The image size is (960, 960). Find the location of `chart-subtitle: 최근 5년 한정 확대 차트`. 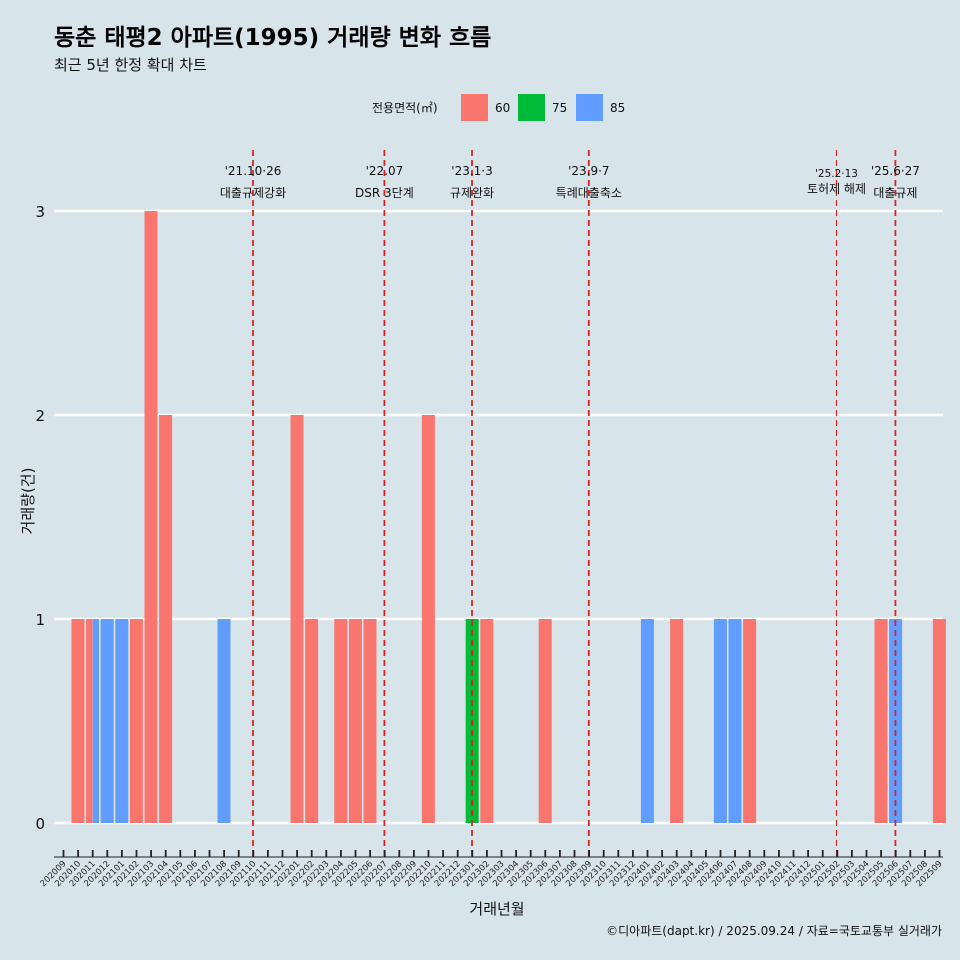

chart-subtitle: 최근 5년 한정 확대 차트 is located at coordinates (130, 65).